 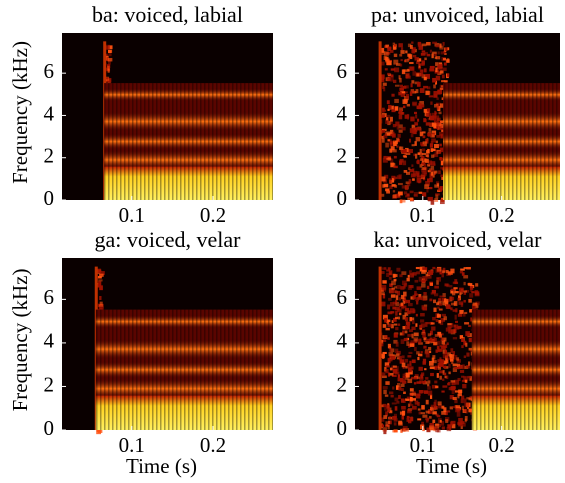 What do you see at coordinates (380, 120) in the screenshot?
I see `onset` at bounding box center [380, 120].